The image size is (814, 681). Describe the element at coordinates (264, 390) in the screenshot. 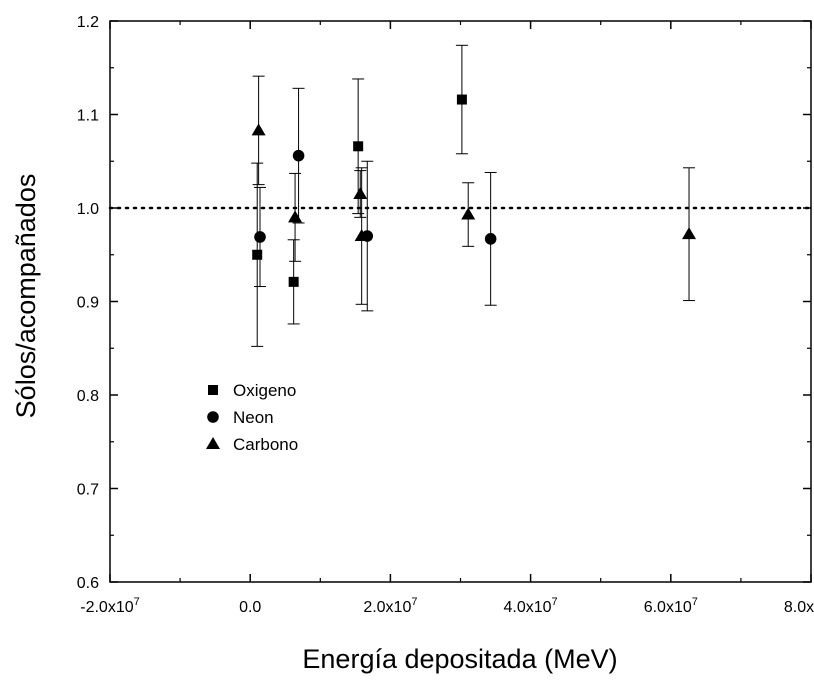

I see `legend-label: Oxigeno` at that location.